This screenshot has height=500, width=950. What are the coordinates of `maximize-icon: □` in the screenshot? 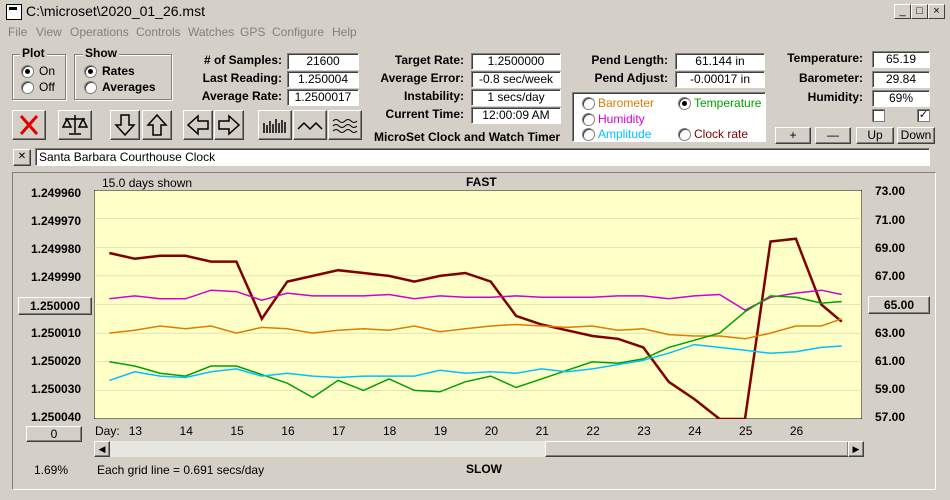 It's located at (919, 11).